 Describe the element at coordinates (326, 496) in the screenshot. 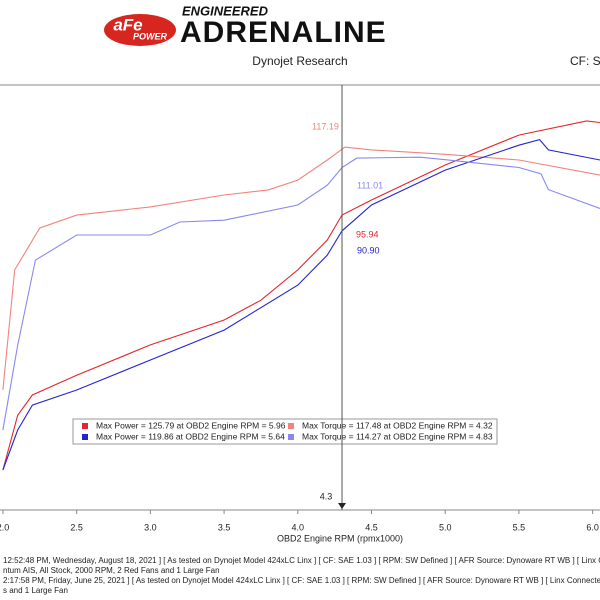

I see `cursor-label: 4.3` at that location.